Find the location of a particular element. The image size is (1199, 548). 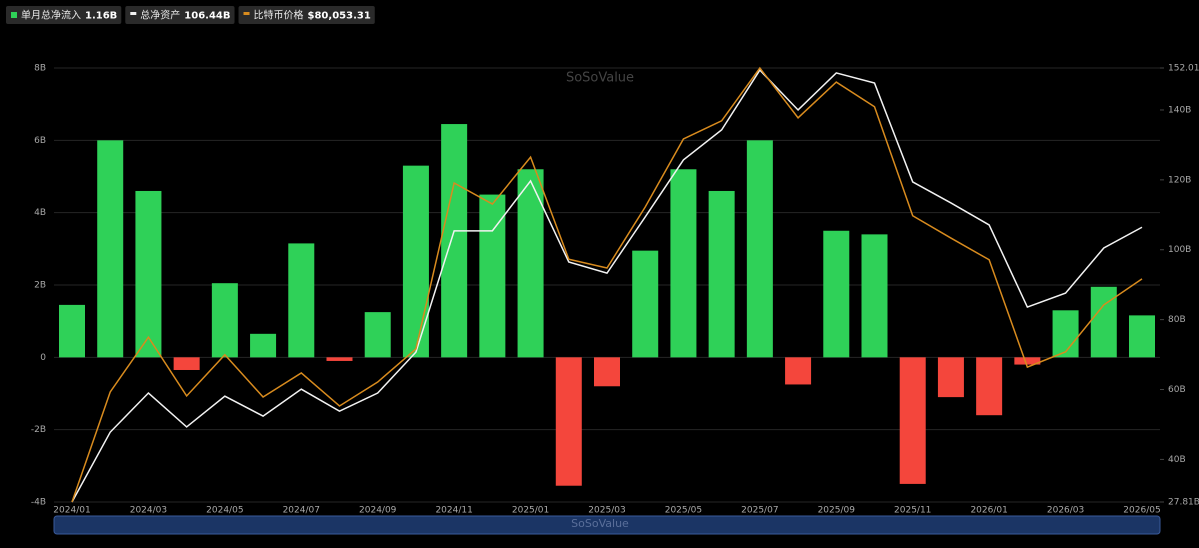

x-tick-label: 2024/09 is located at coordinates (378, 511).